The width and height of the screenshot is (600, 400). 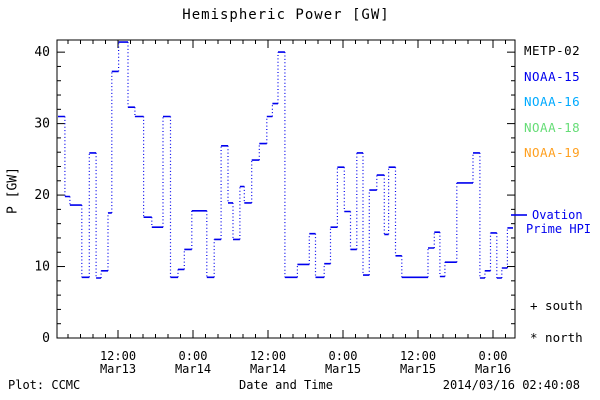 What do you see at coordinates (42, 267) in the screenshot?
I see `y-tick-label: 10` at bounding box center [42, 267].